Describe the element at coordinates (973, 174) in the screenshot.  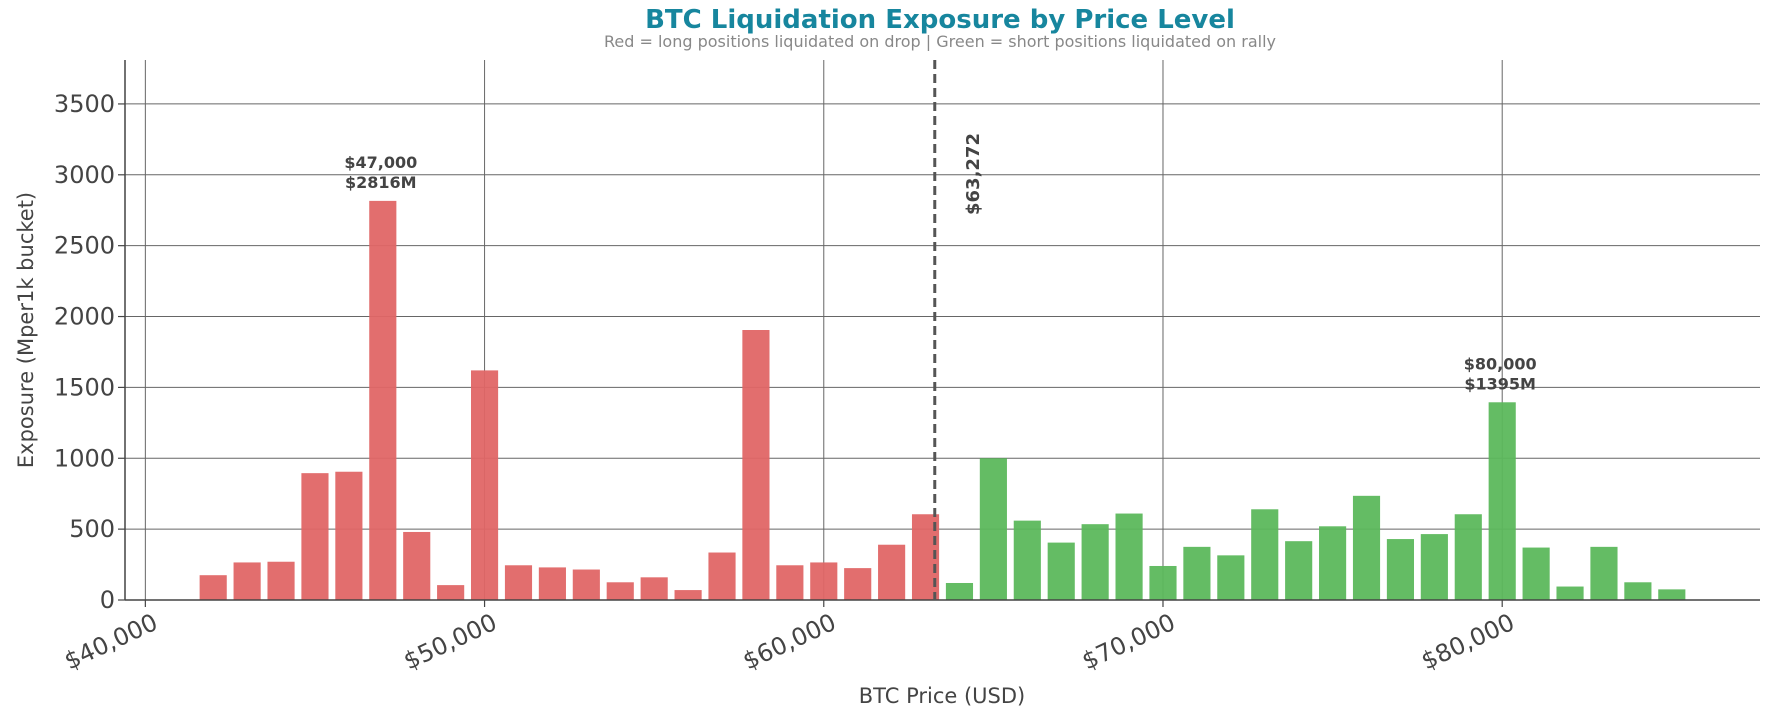
I see `current-price-label: $63,272` at that location.